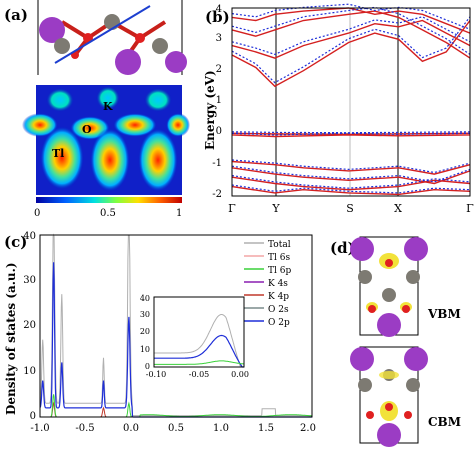 Image resolution: width=474 pixels, height=452 pixels. What do you see at coordinates (470, 208) in the screenshot?
I see `band-x-tick: Γ` at bounding box center [470, 208].